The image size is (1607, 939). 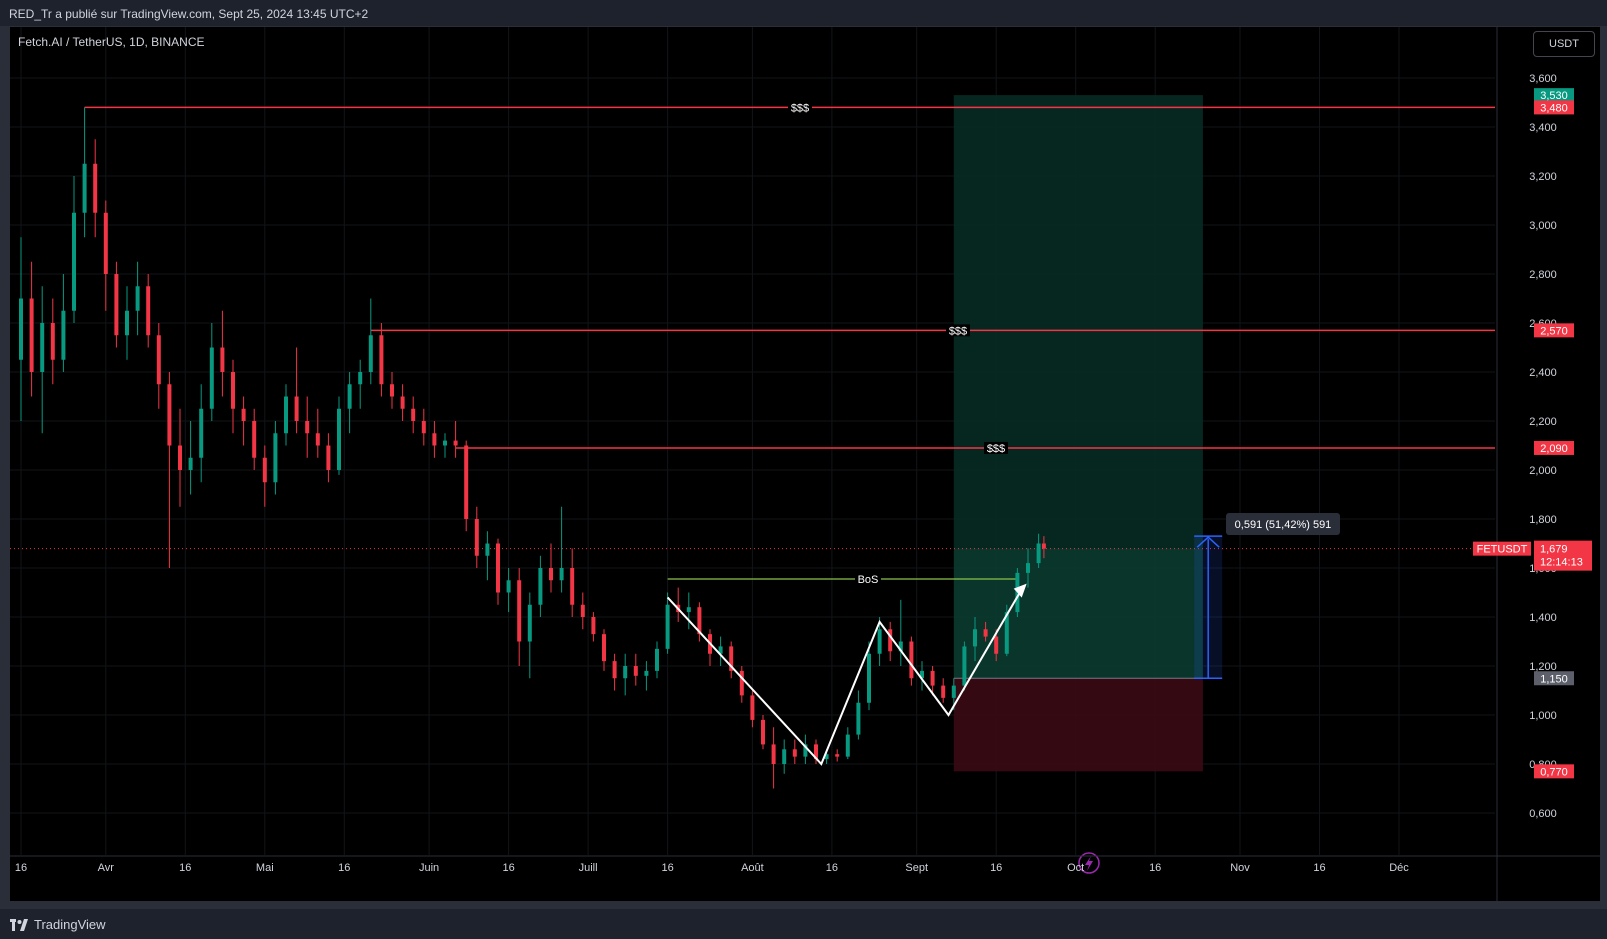 What do you see at coordinates (1020, 590) in the screenshot?
I see `zigzag-arrowhead` at bounding box center [1020, 590].